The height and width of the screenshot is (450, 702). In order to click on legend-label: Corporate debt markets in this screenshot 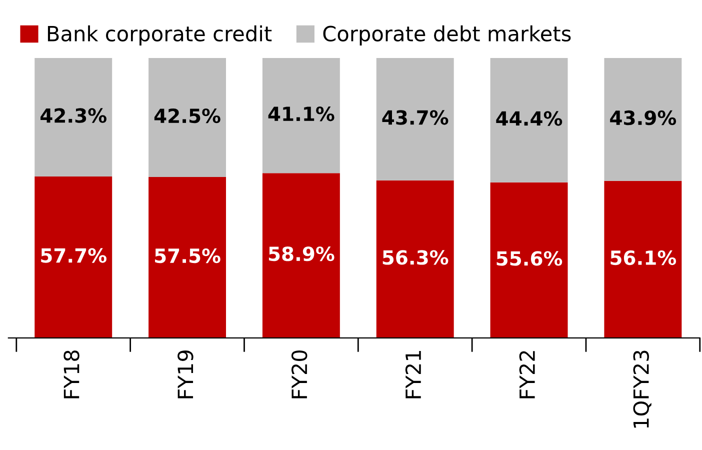, I will do `click(447, 35)`.